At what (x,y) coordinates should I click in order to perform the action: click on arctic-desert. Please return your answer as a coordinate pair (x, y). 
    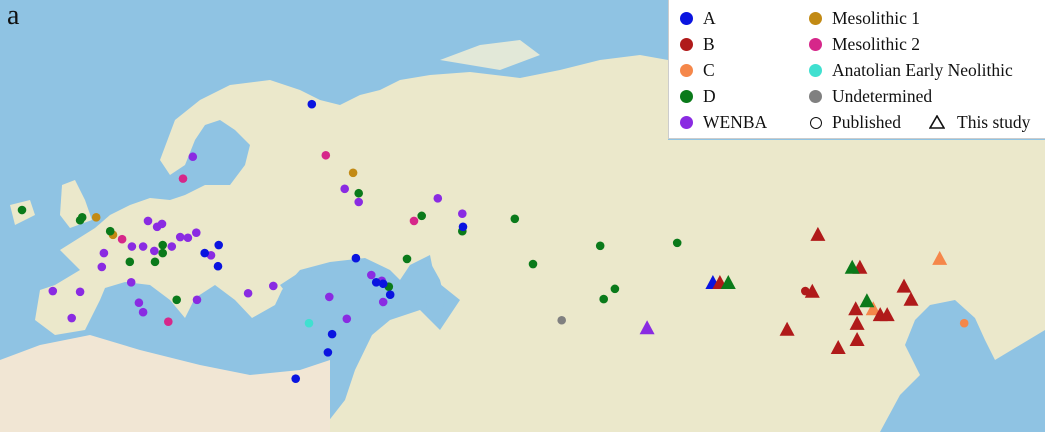
    Looking at the image, I should click on (490, 55).